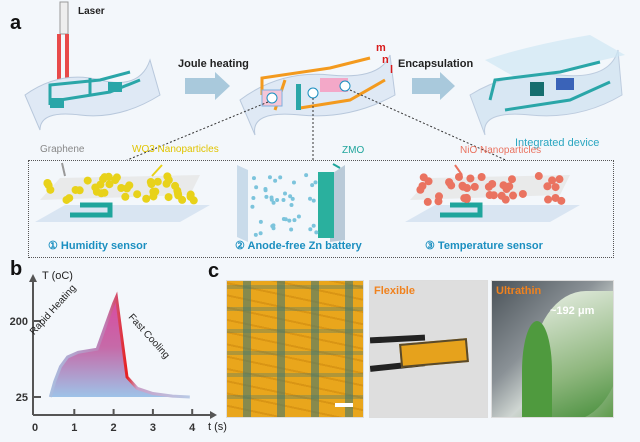 This screenshot has height=442, width=640. I want to click on zmo-arrow, so click(336, 166).